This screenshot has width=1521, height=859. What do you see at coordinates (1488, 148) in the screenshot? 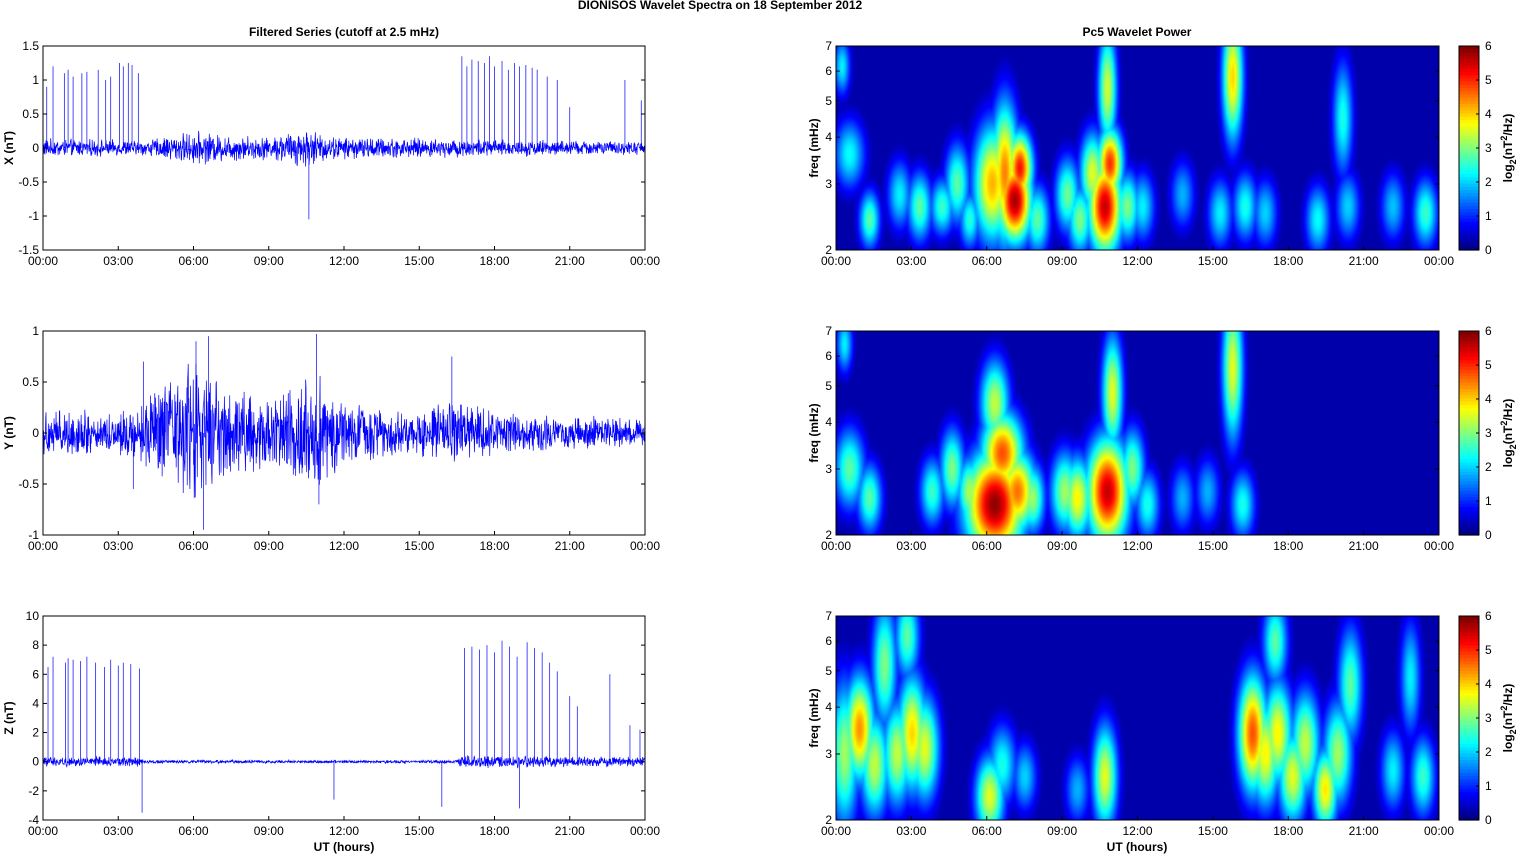
I see `colorbar-tick-label: 3` at bounding box center [1488, 148].